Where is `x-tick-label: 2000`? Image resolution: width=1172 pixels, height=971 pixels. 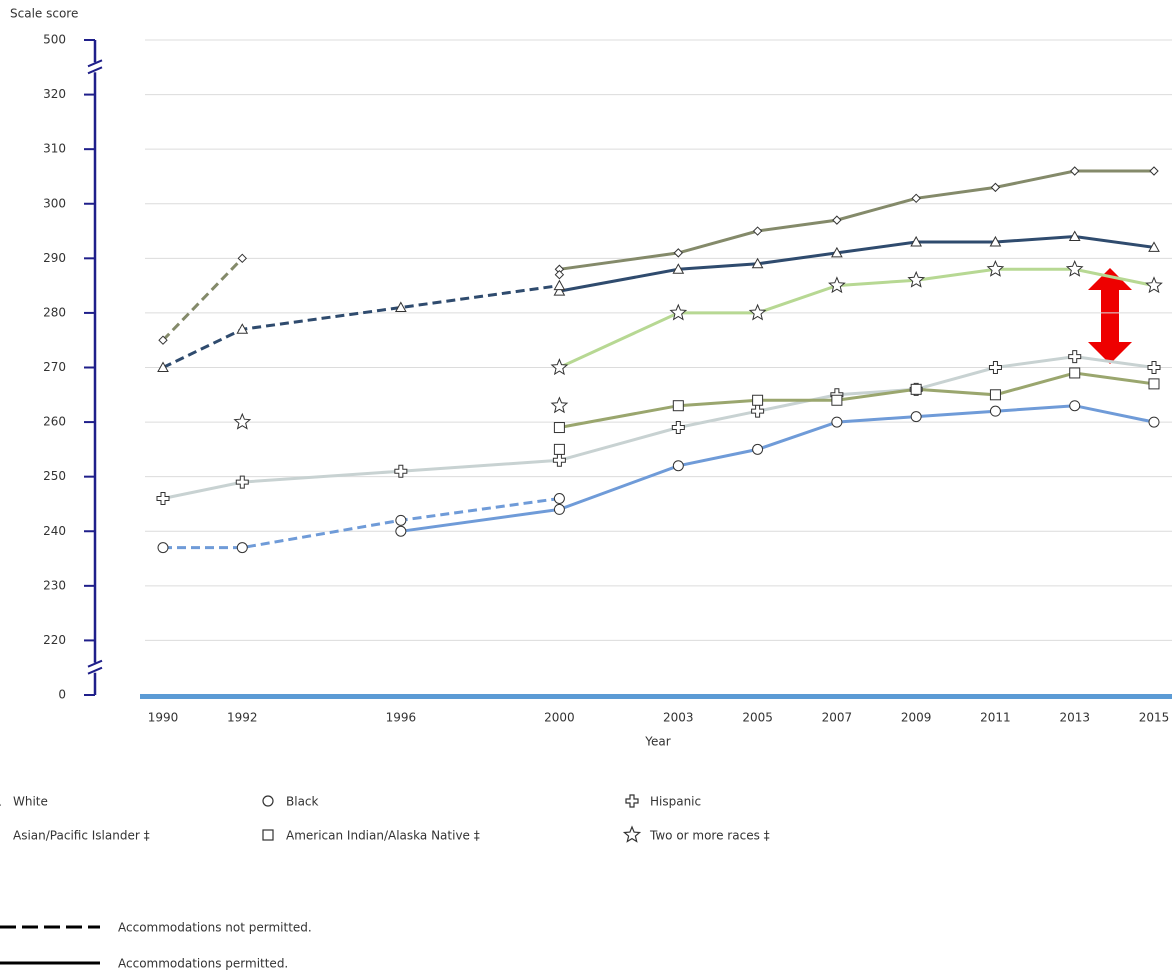 x-tick-label: 2000 is located at coordinates (559, 718).